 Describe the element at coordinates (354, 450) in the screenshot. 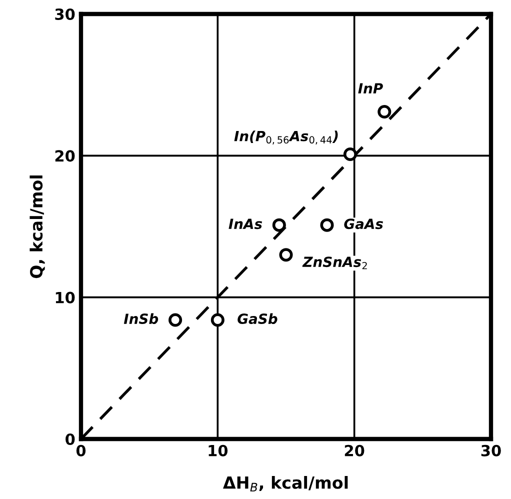

I see `x-tick-label: 20` at that location.